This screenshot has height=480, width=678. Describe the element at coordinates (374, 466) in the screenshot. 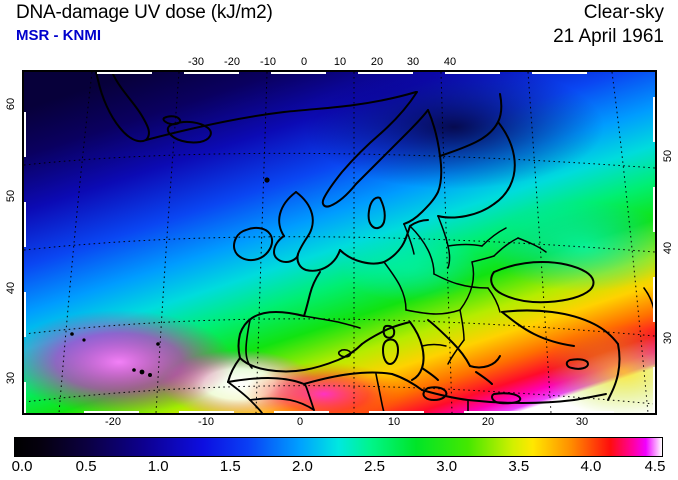

I see `colorbar-tick-2.5: 2.5` at that location.